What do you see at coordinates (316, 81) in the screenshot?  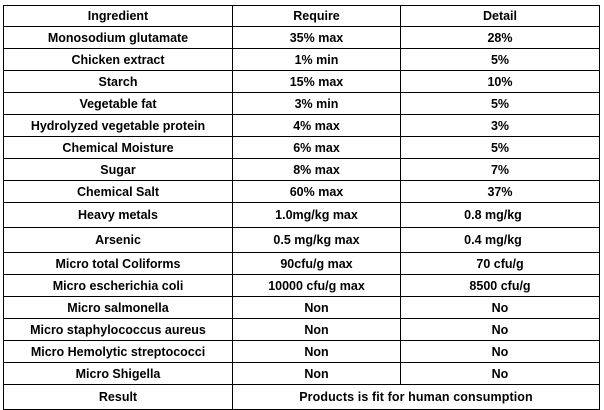 I see `require-cell: 15% max` at bounding box center [316, 81].